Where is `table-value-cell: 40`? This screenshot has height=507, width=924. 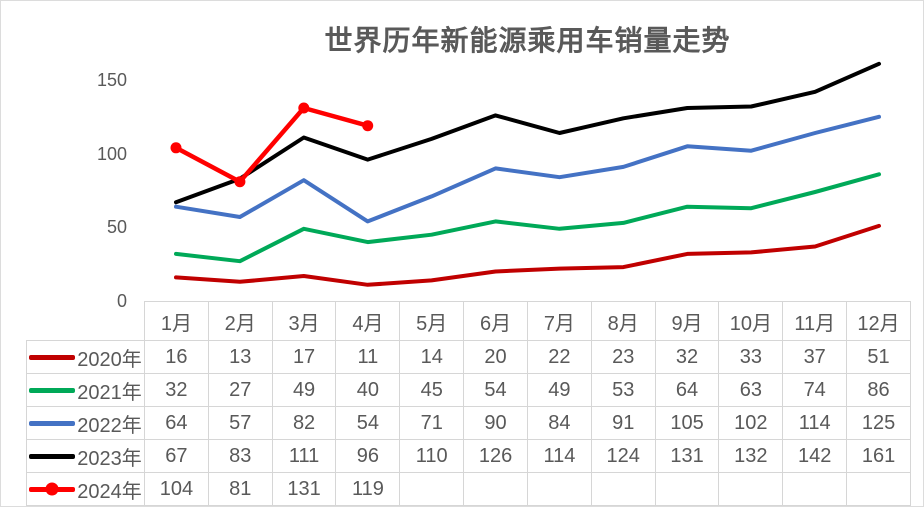 table-value-cell: 40 is located at coordinates (368, 390).